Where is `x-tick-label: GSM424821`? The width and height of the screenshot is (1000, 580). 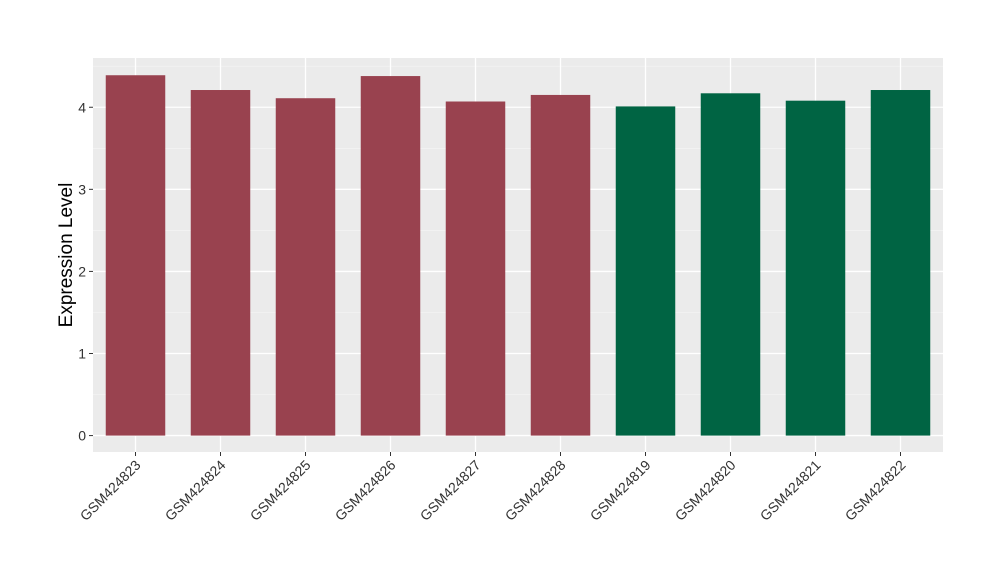 x-tick-label: GSM424821 is located at coordinates (790, 490).